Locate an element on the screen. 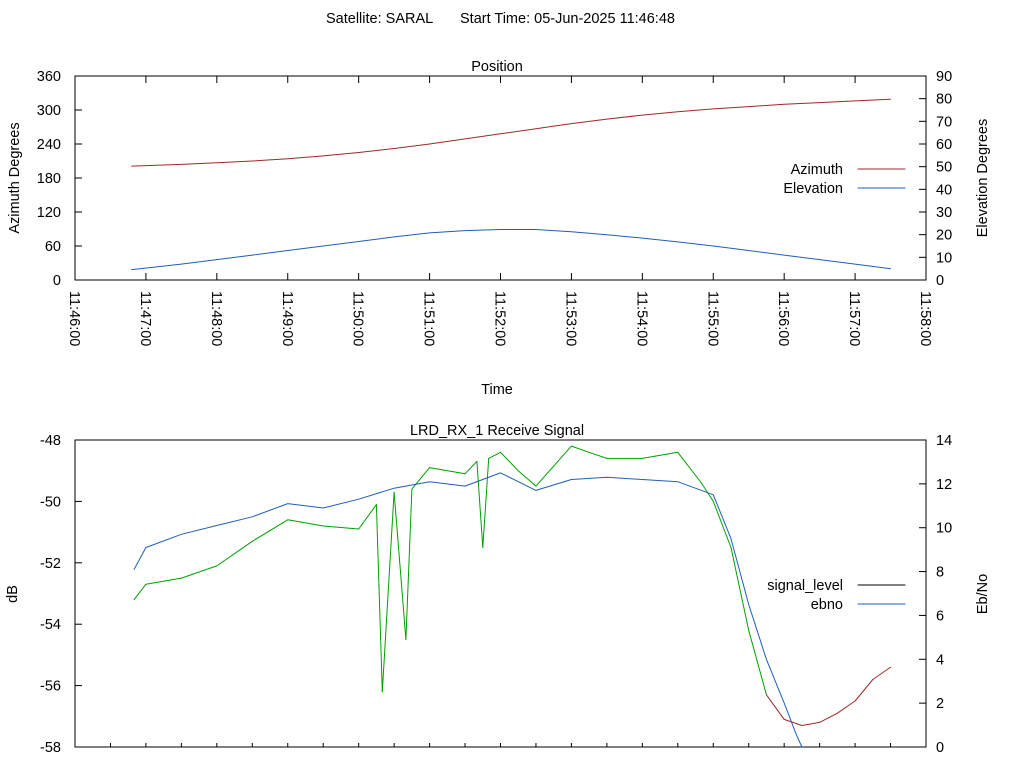  x-tick-label: 11:57:00 is located at coordinates (854, 318).